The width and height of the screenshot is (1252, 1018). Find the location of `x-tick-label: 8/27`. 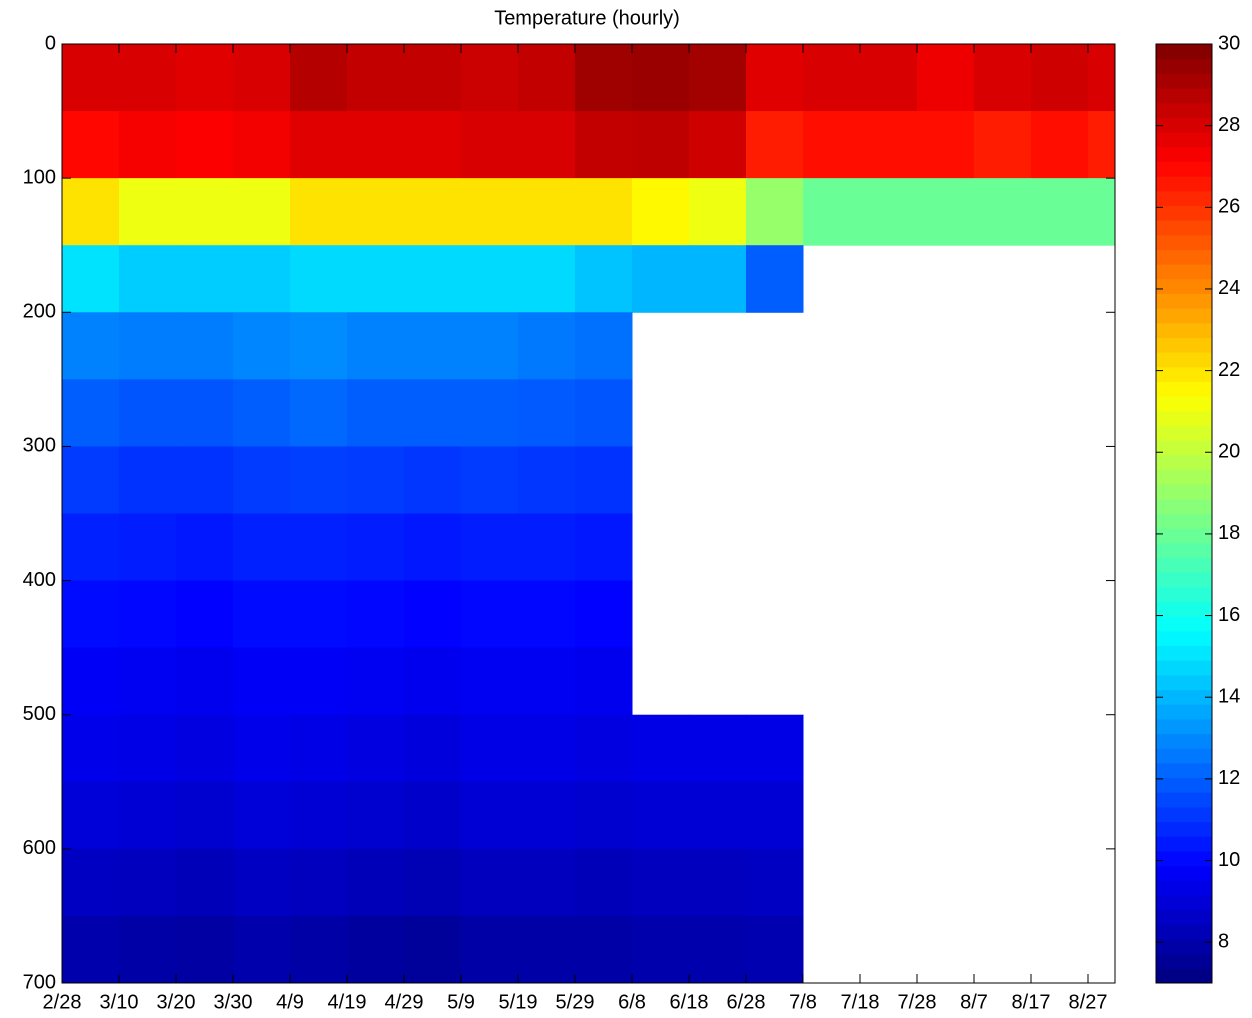

x-tick-label: 8/27 is located at coordinates (1088, 1002).